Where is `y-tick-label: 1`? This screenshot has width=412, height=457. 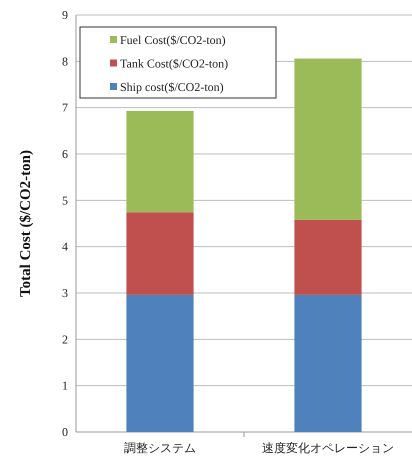
y-tick-label: 1 is located at coordinates (65, 385).